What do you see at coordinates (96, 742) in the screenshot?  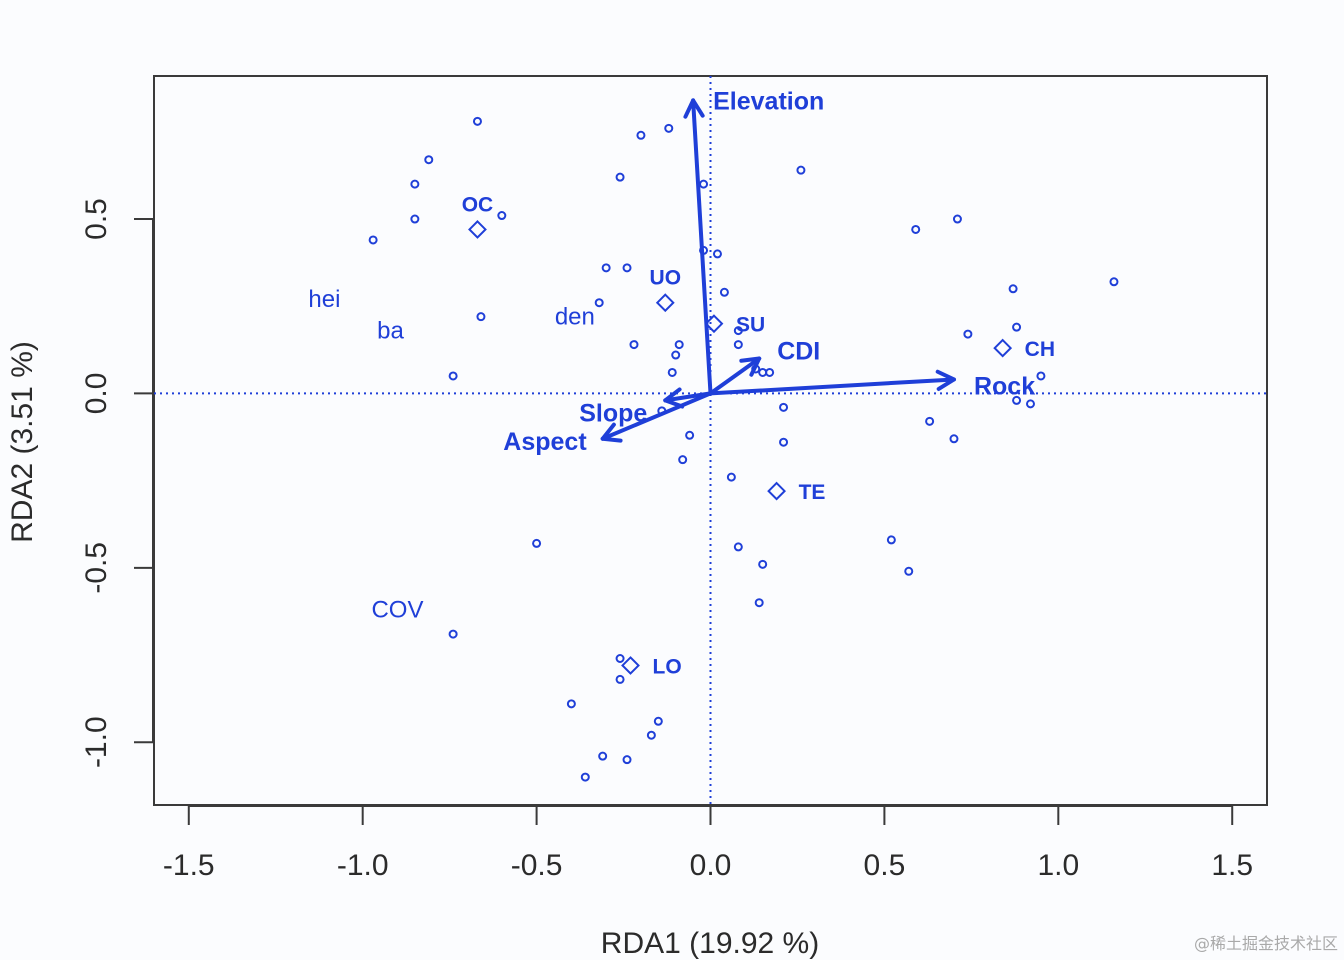 I see `y-tick-label: -1.0` at bounding box center [96, 742].